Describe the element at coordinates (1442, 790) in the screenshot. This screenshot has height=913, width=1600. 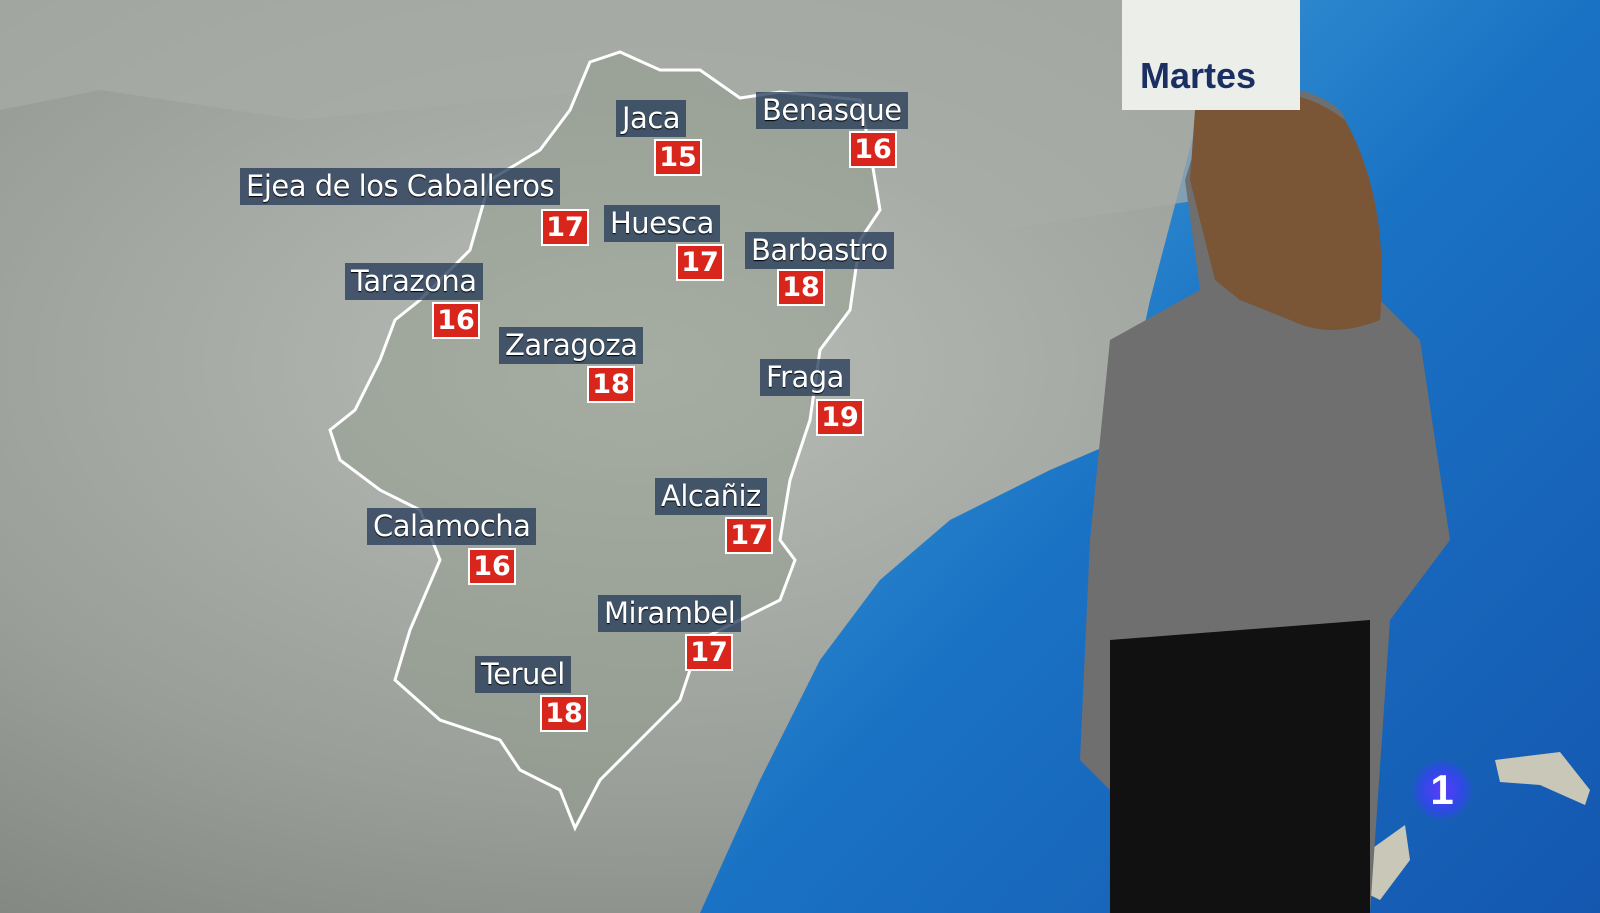
I see `channel-logo: 1` at that location.